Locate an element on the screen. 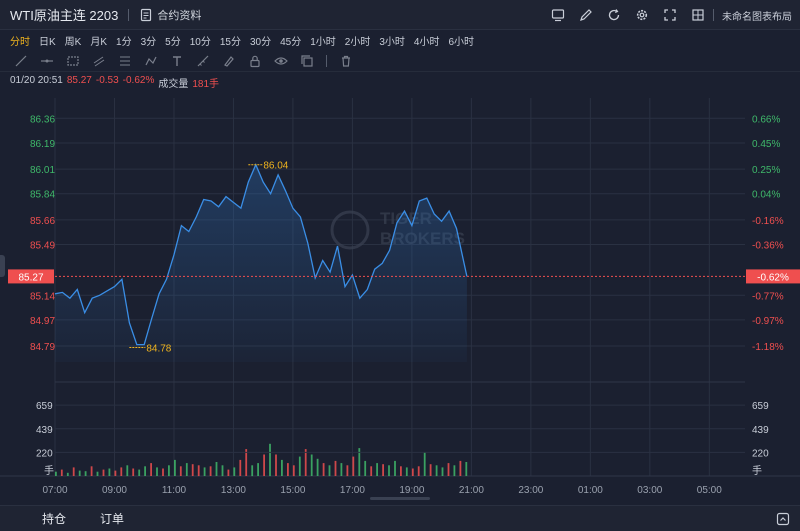 This screenshot has width=800, height=531. period-tab-12: 2小时 is located at coordinates (357, 42).